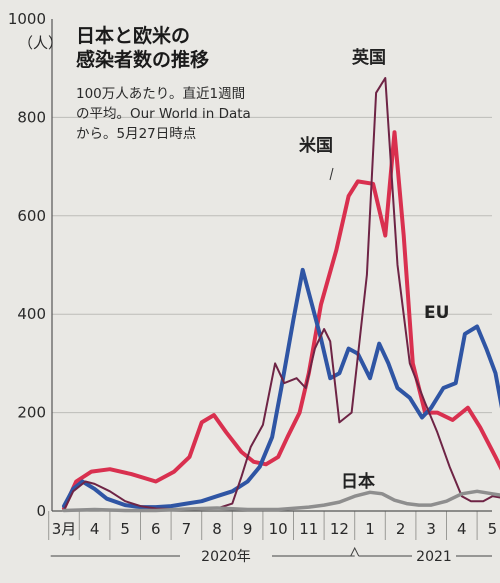 This screenshot has width=500, height=583. Describe the element at coordinates (142, 59) in the screenshot. I see `chart-title-line-2: 感染者数の推移` at that location.